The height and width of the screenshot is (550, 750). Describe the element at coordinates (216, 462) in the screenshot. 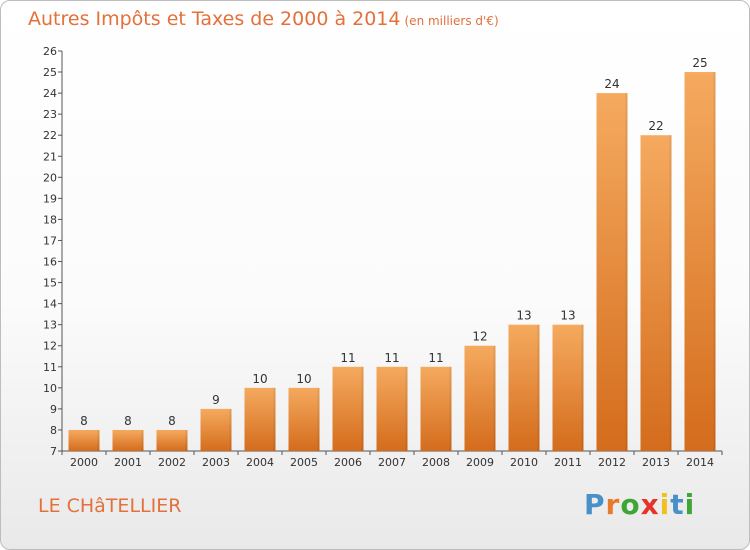

I see `x-tick-label: 2003` at that location.